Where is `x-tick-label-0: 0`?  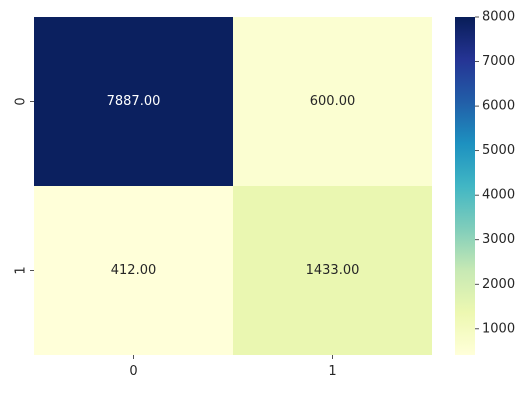
x-tick-label-0: 0 is located at coordinates (133, 371).